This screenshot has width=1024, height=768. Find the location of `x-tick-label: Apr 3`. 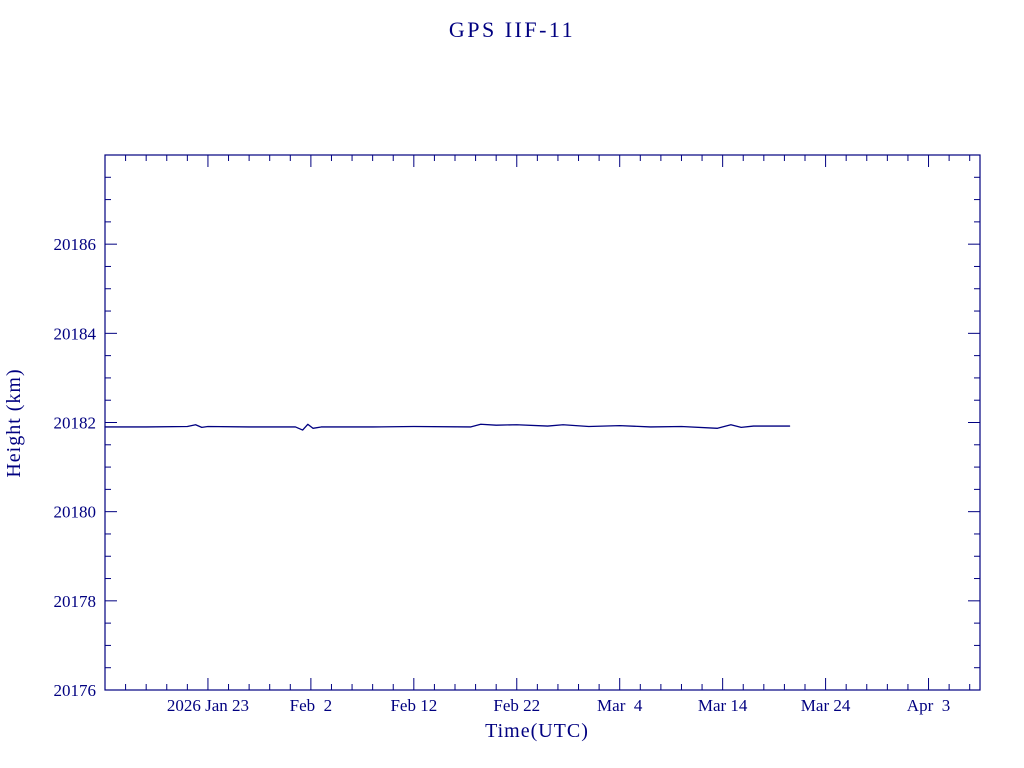

x-tick-label: Apr 3 is located at coordinates (928, 705).